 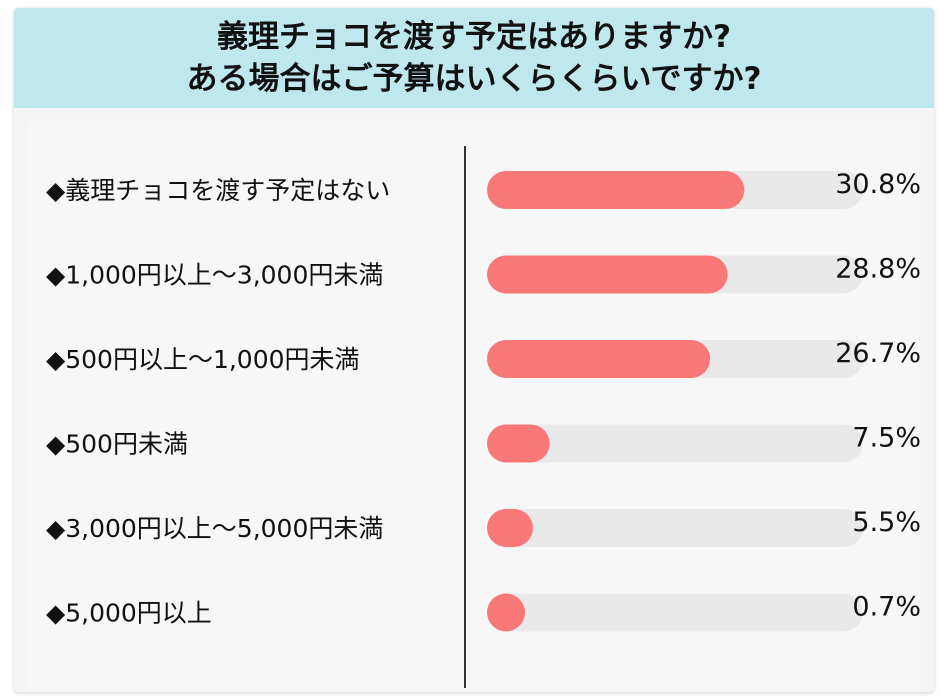 I want to click on category-label: ◆義理チョコを渡す予定はない, so click(x=218, y=190).